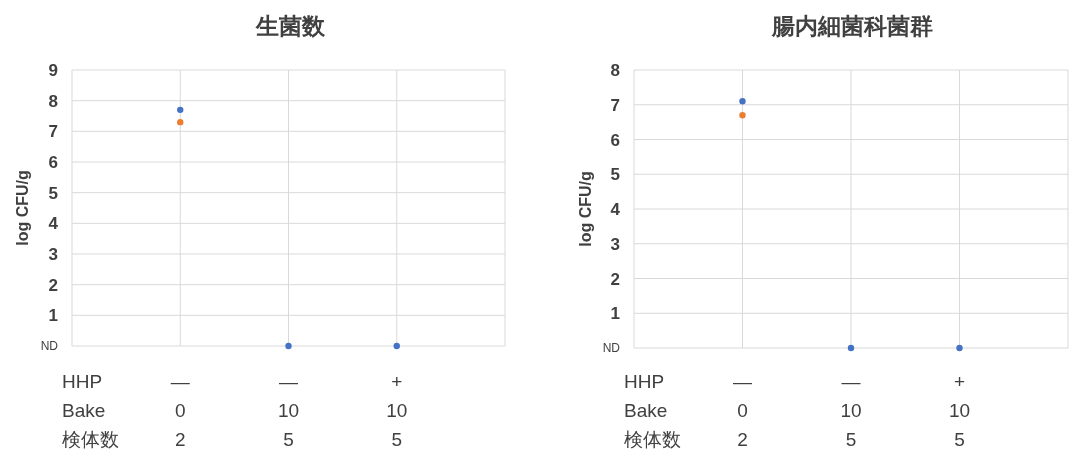 The height and width of the screenshot is (457, 1073). Describe the element at coordinates (851, 26) in the screenshot. I see `chart-title: 腸内細菌科菌群` at that location.